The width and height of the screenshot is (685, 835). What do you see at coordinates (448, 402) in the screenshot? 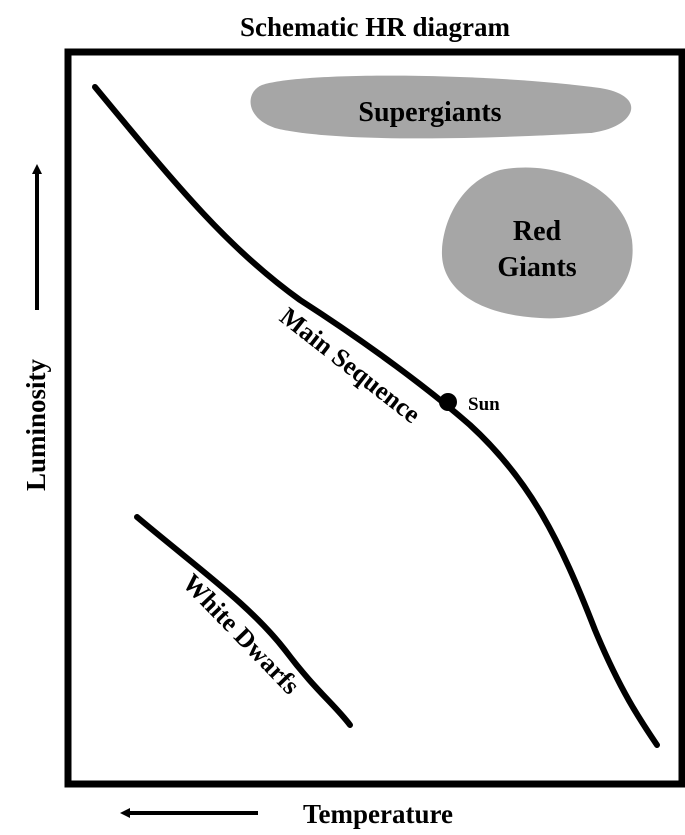
I see `sun-marker` at bounding box center [448, 402].